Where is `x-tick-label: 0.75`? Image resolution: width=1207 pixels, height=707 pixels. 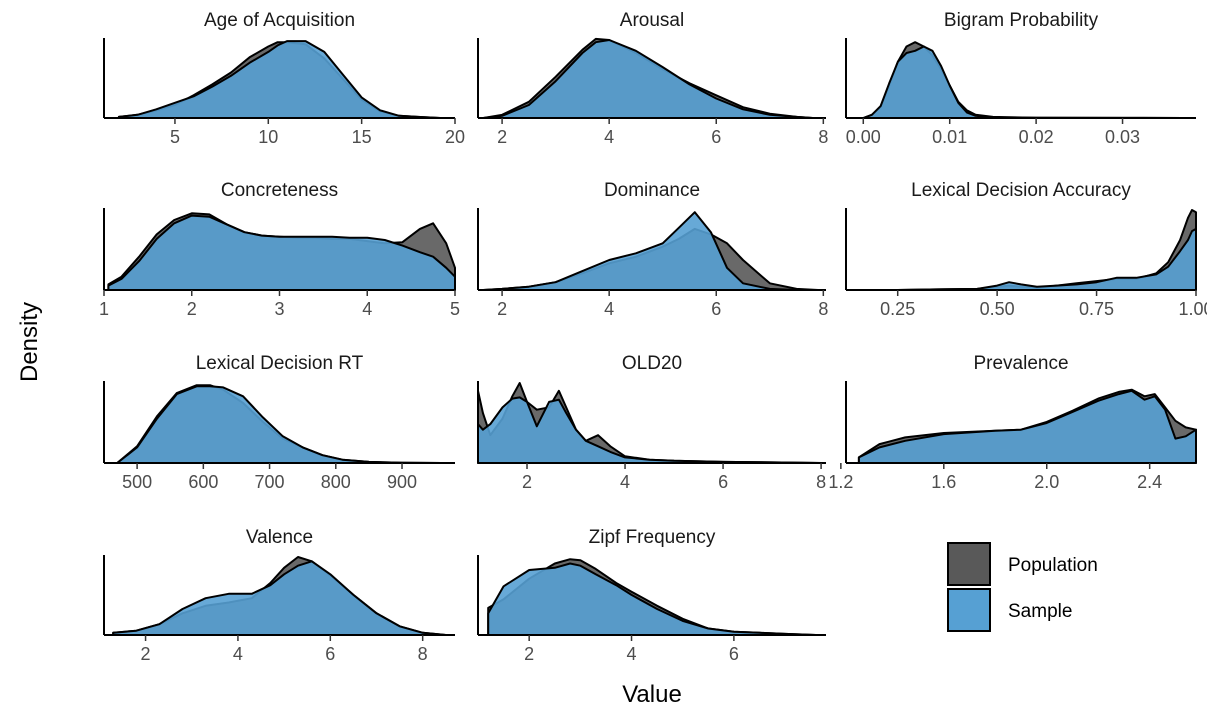 x-tick-label: 0.75 is located at coordinates (1096, 309).